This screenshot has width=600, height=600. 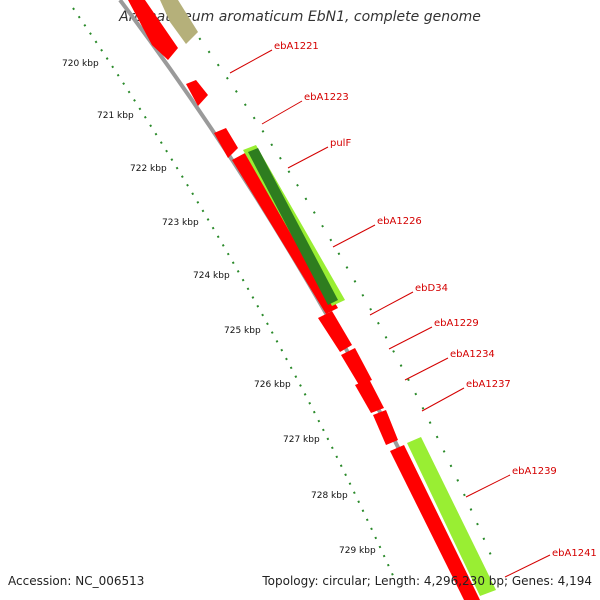 What do you see at coordinates (115, 116) in the screenshot?
I see `kbp-label: 721 kbp` at bounding box center [115, 116].